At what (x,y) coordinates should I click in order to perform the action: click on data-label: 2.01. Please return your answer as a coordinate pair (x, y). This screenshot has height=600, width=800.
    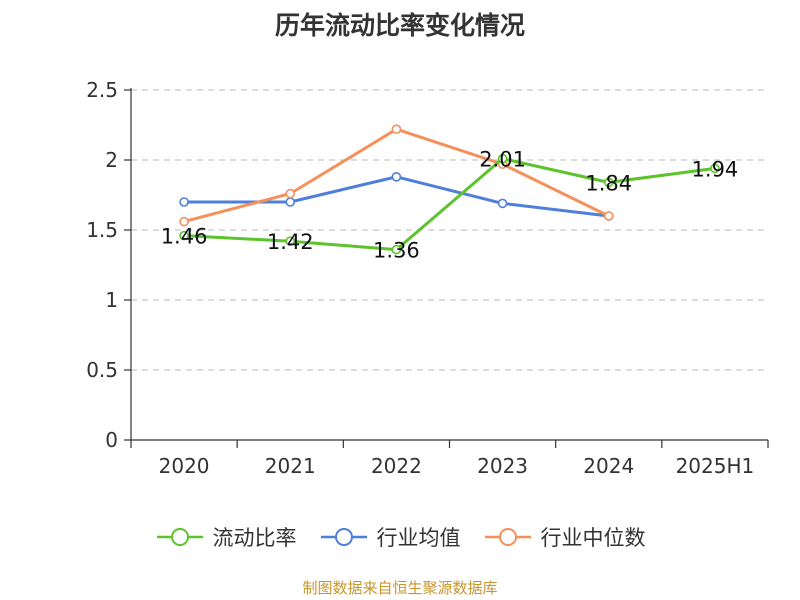
    Looking at the image, I should click on (502, 160).